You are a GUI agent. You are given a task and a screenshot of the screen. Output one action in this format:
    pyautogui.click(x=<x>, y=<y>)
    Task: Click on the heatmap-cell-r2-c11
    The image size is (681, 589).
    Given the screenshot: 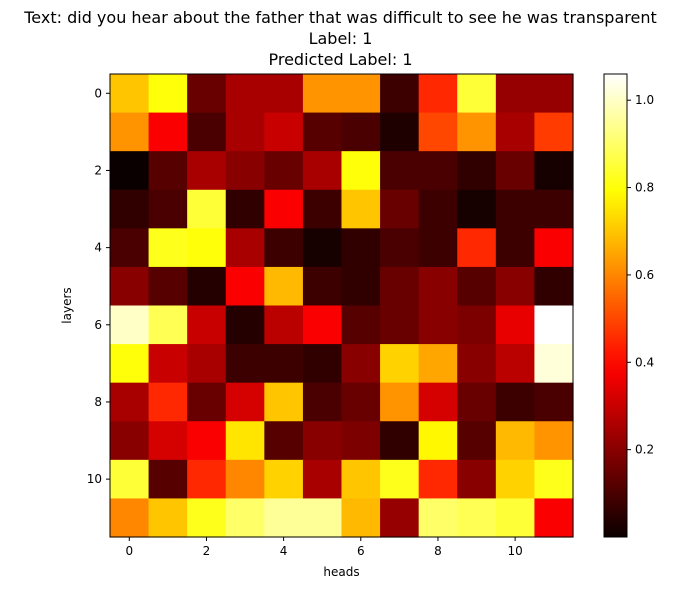 What is the action you would take?
    pyautogui.click(x=554, y=171)
    